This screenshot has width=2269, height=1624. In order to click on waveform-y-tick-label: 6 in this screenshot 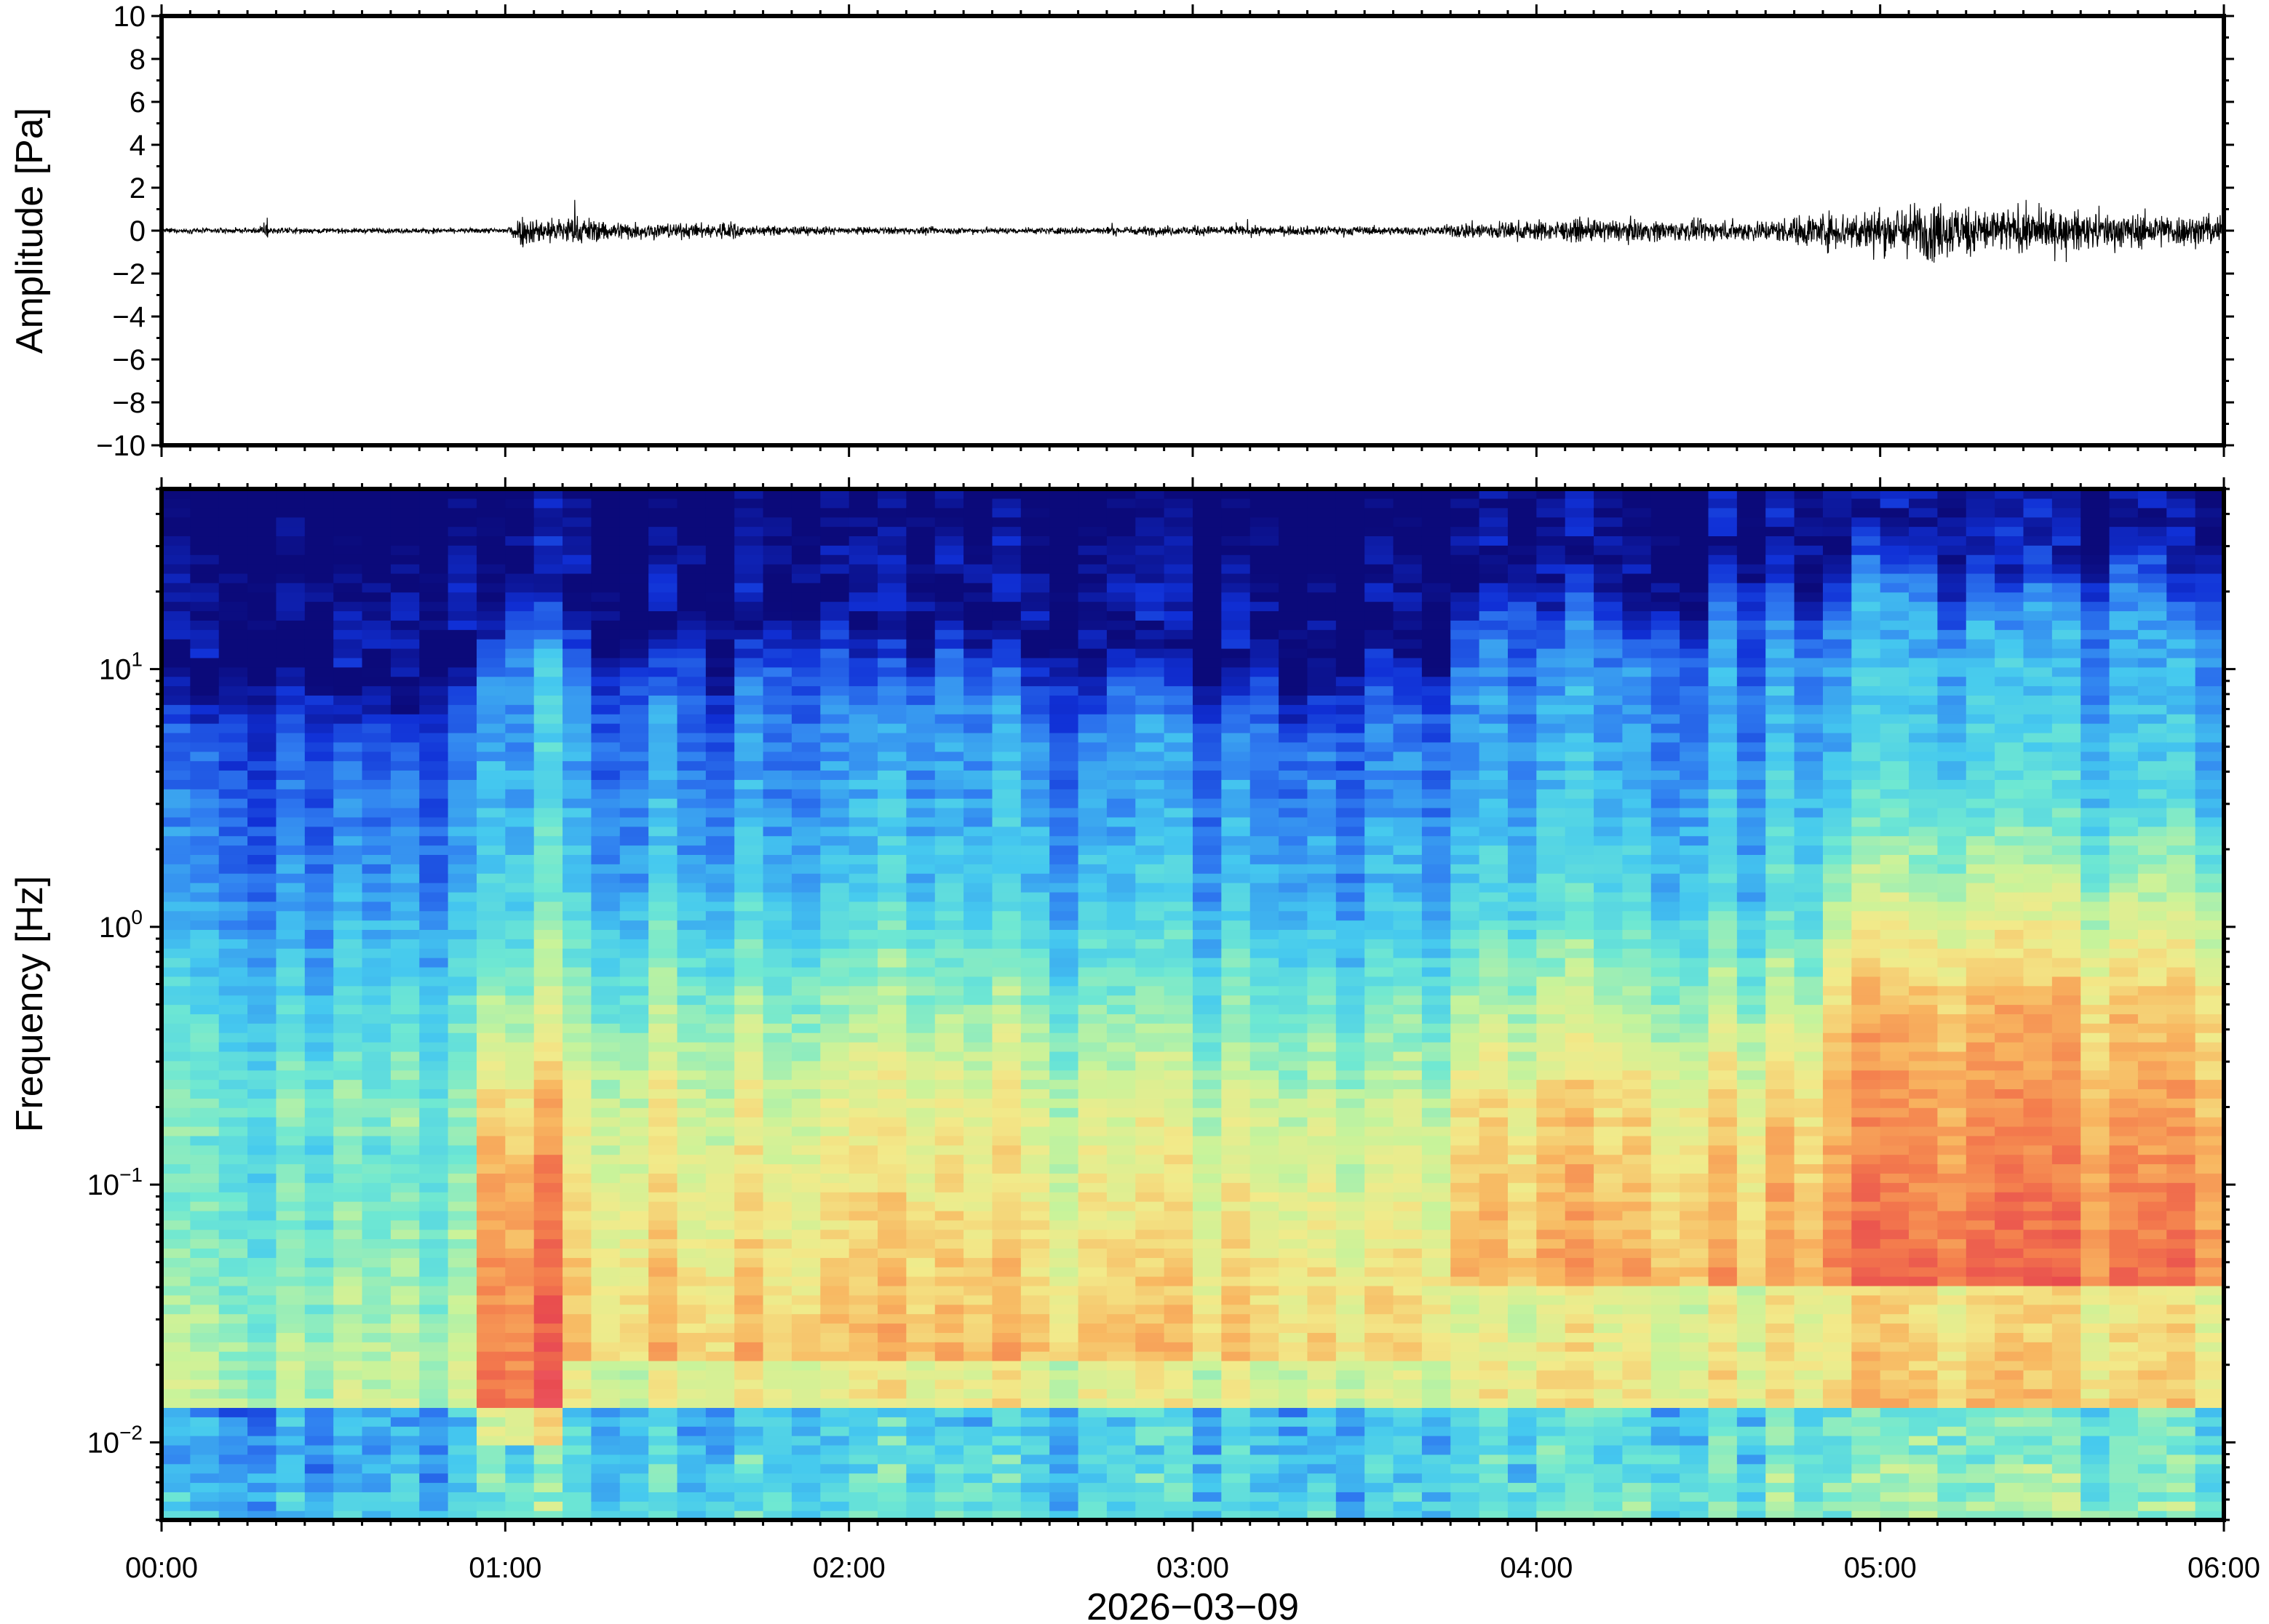, I will do `click(138, 103)`.